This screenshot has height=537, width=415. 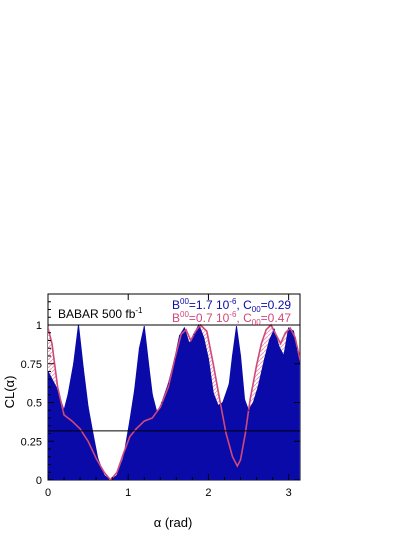 I want to click on reference-lines, so click(x=174, y=378).